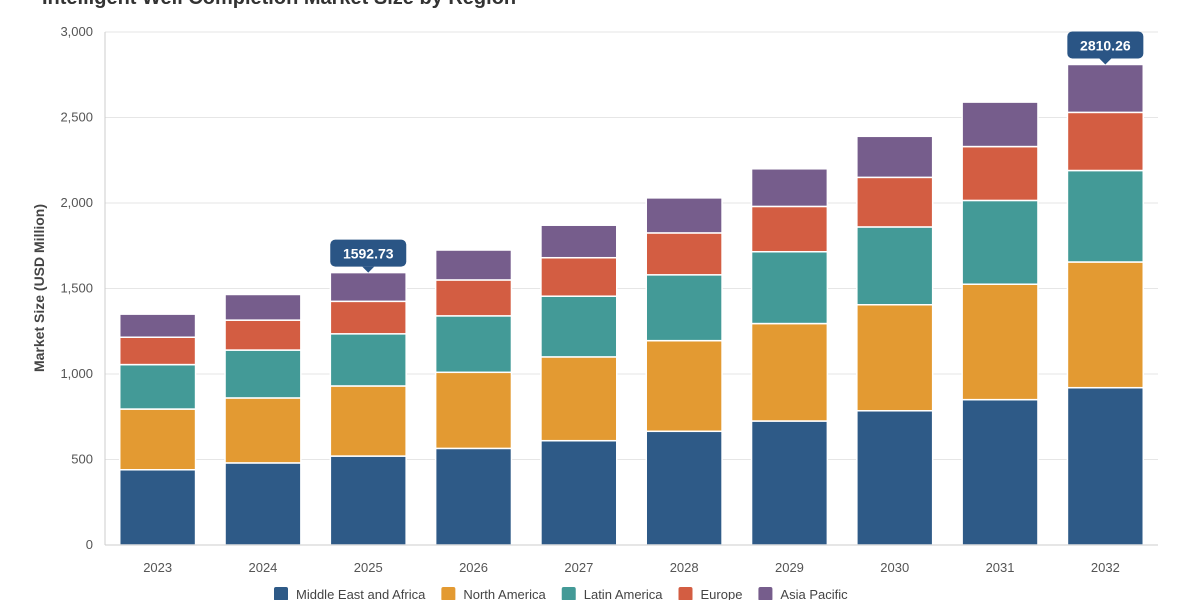 The image size is (1200, 600). What do you see at coordinates (76, 31) in the screenshot?
I see `y-tick-label: 3,000` at bounding box center [76, 31].